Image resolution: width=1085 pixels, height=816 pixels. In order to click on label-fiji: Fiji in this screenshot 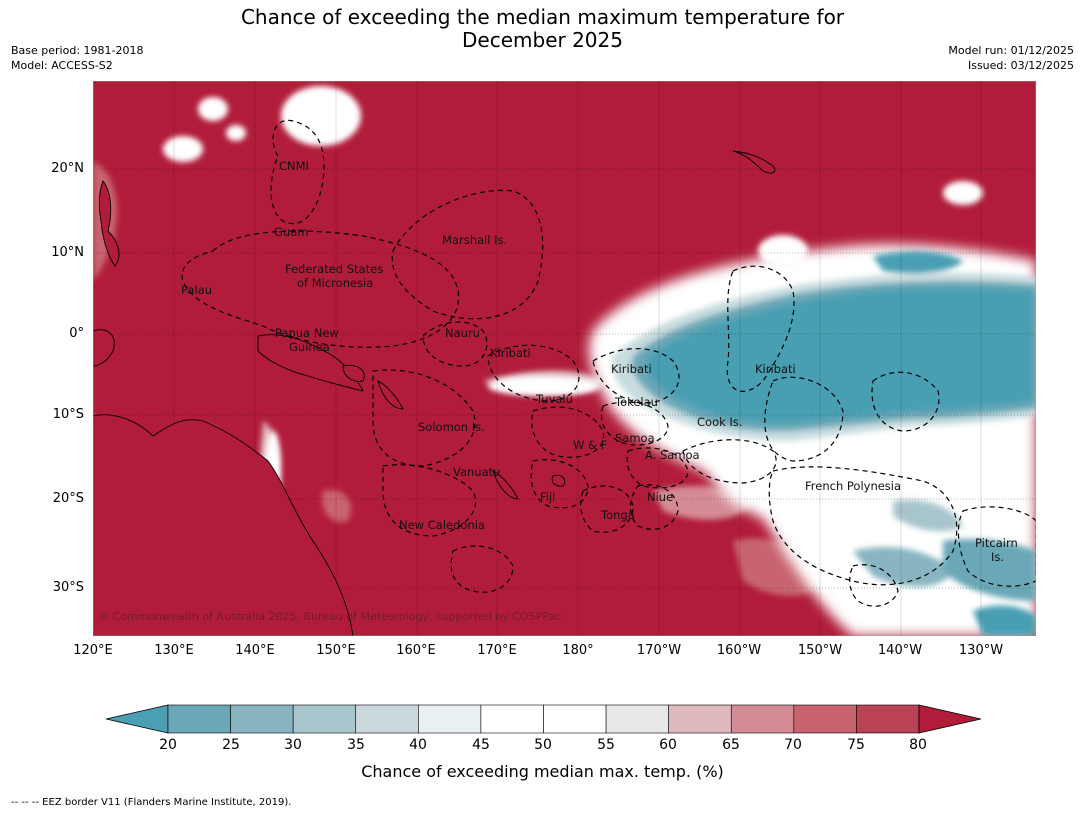, I will do `click(547, 497)`.